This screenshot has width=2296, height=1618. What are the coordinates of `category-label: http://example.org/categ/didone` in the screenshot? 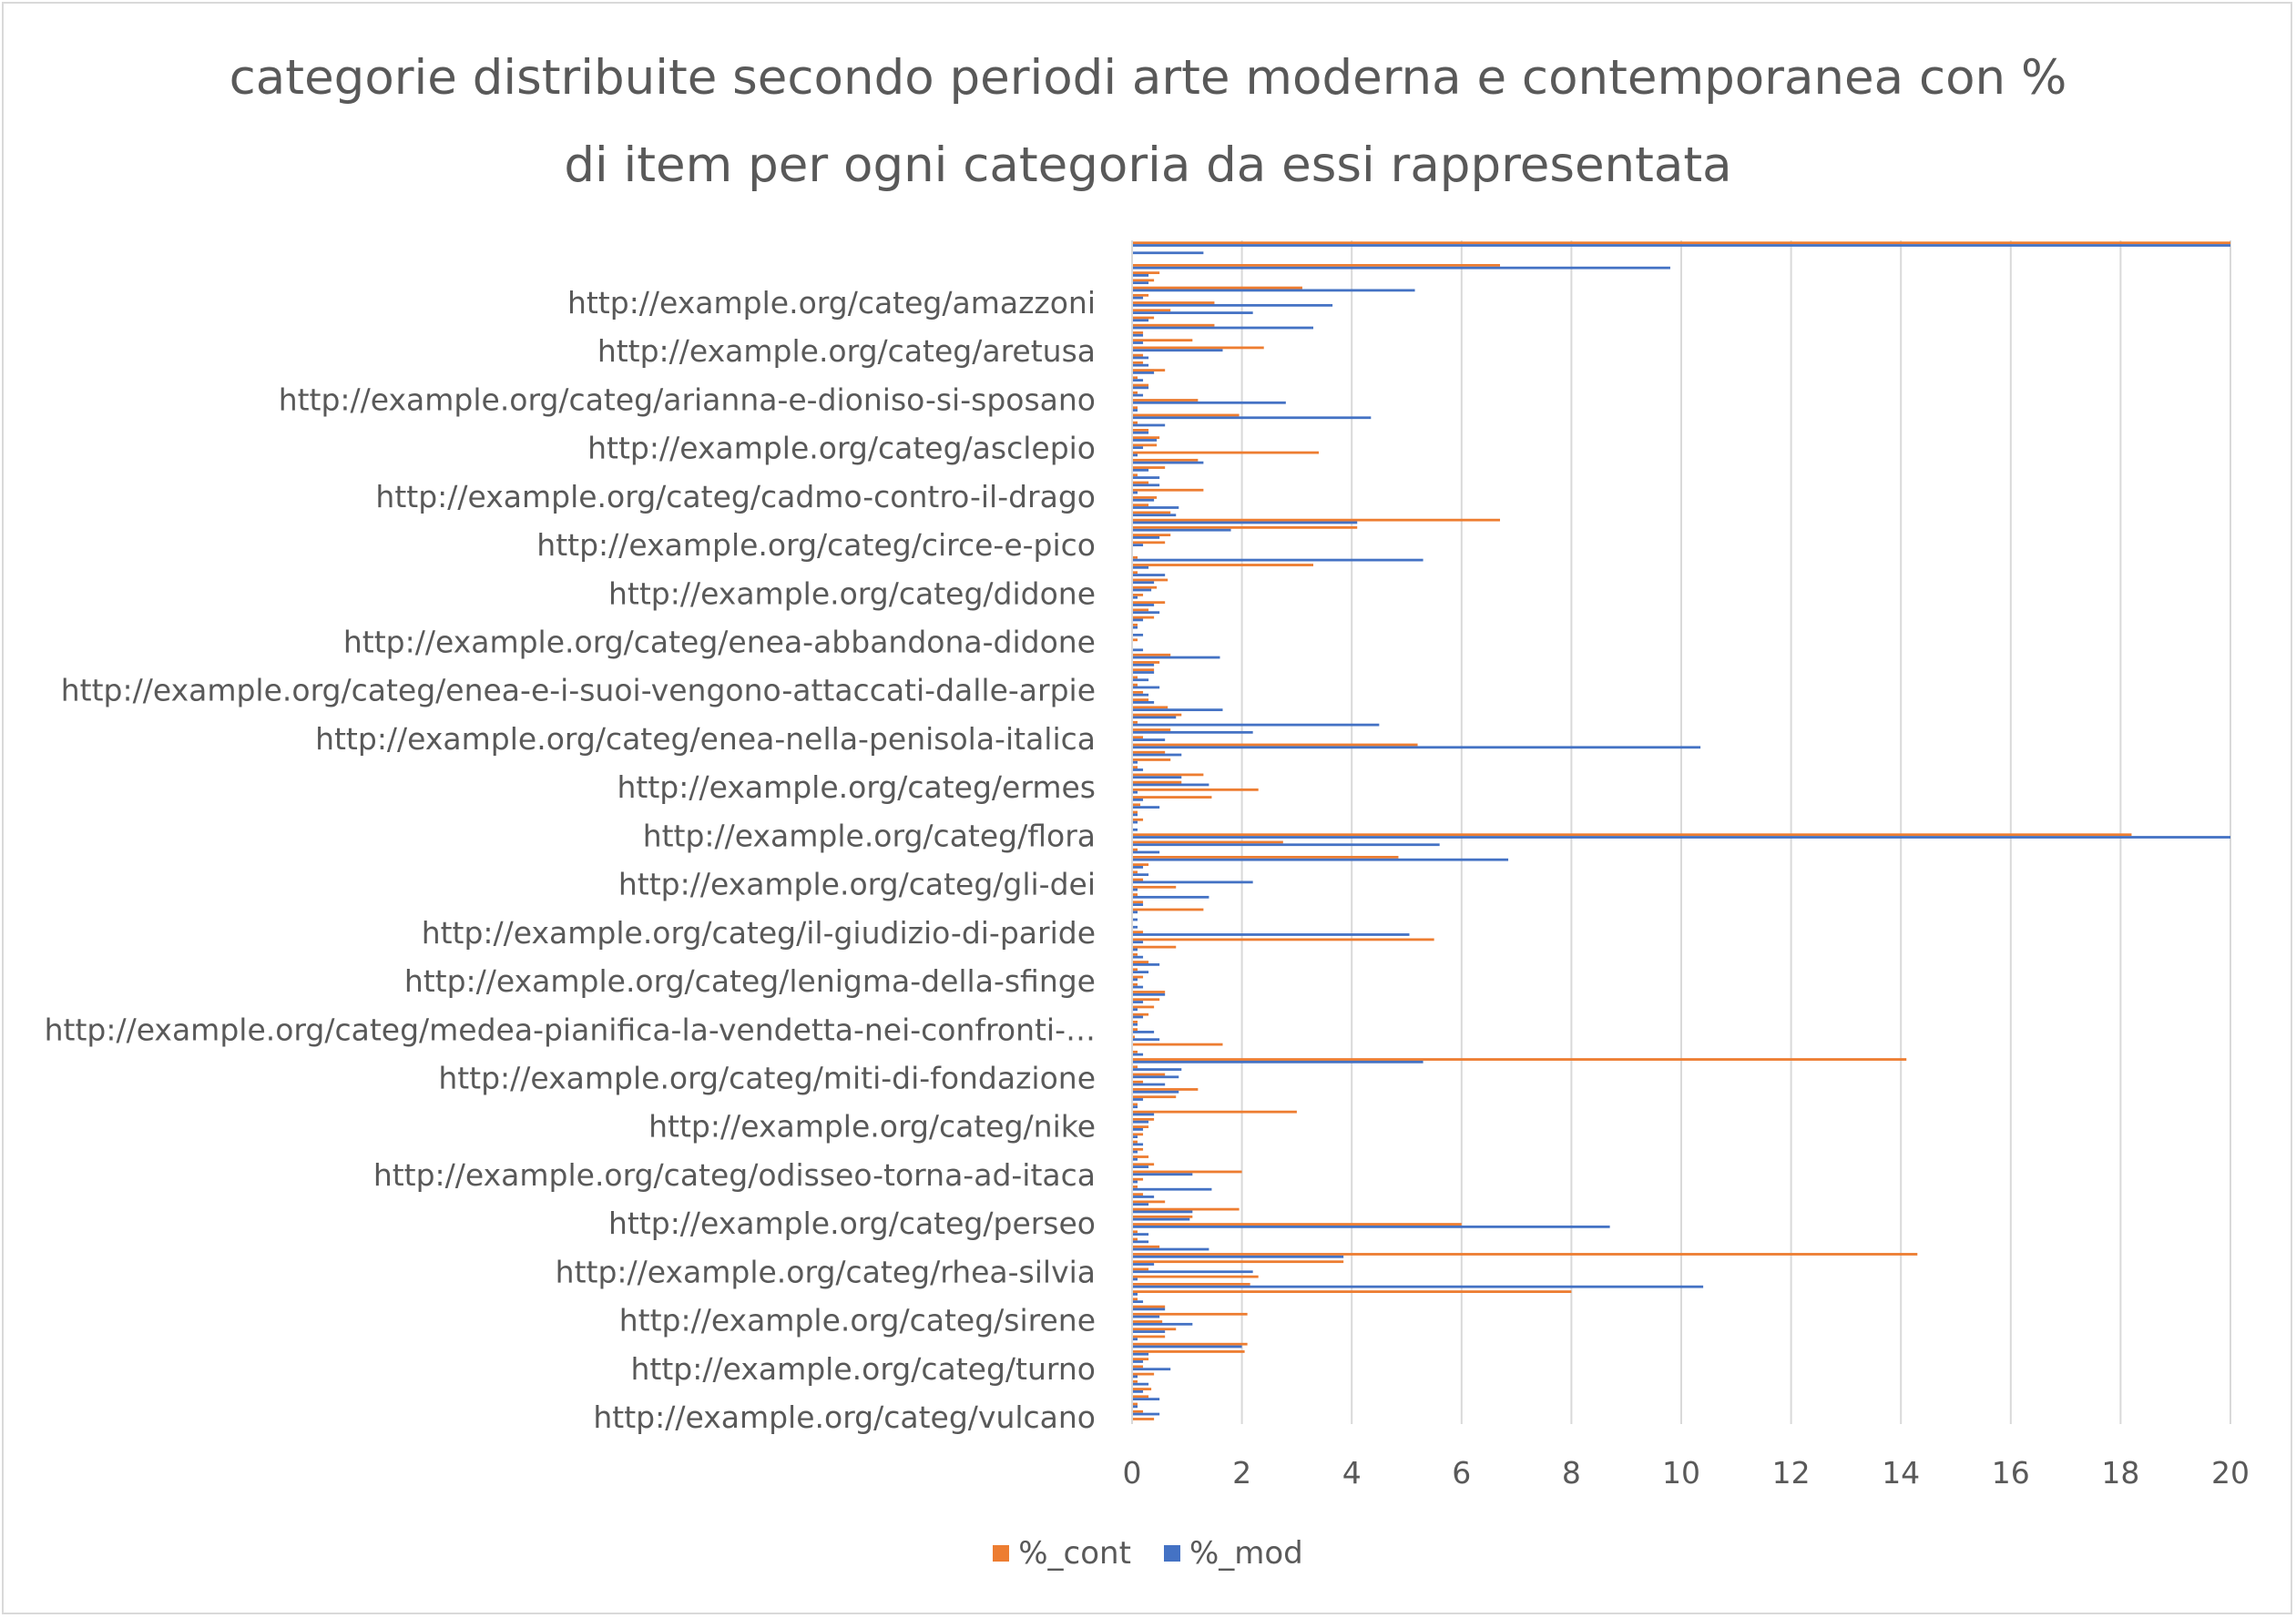 It's located at (852, 593).